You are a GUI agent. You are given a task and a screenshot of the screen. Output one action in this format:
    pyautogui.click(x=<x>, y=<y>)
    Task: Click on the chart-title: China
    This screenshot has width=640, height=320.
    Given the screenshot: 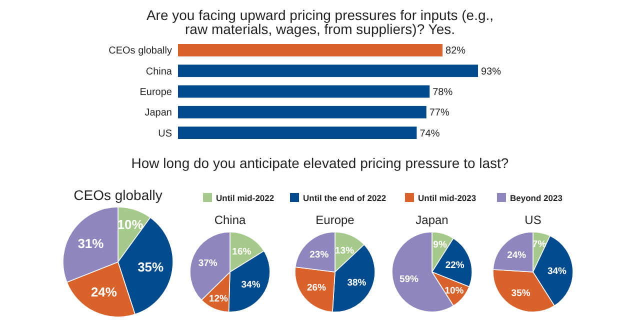 What is the action you would take?
    pyautogui.click(x=230, y=220)
    